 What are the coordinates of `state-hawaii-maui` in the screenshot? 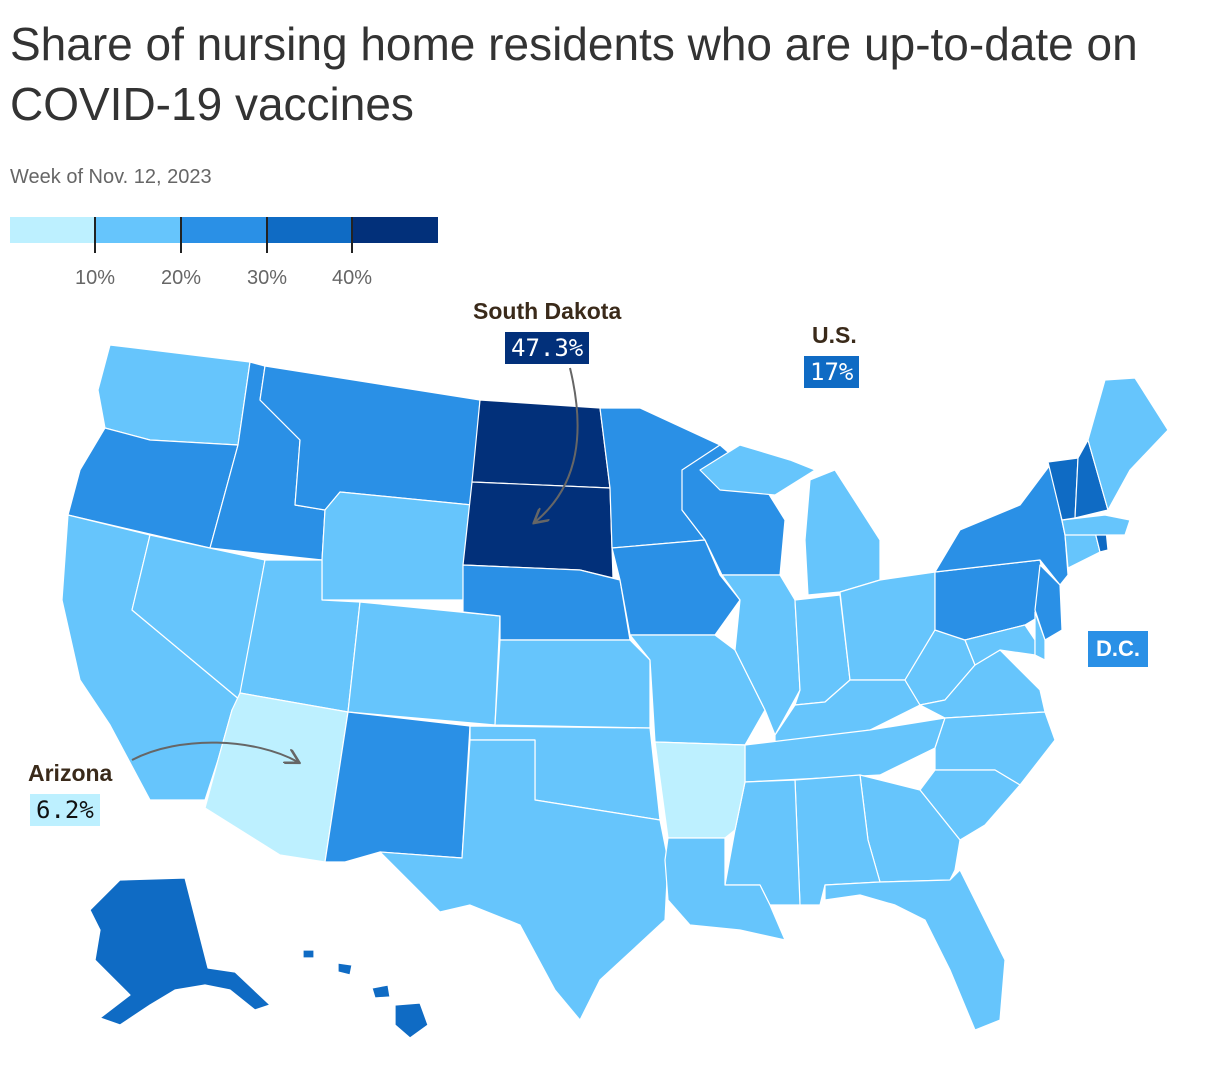 It's located at (381, 991).